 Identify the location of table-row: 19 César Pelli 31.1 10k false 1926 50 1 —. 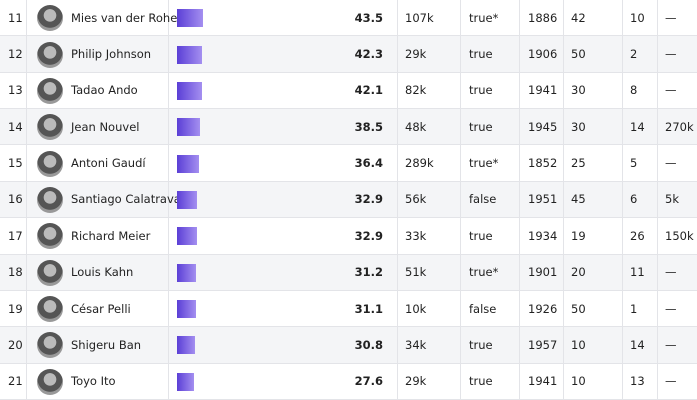
(348, 309).